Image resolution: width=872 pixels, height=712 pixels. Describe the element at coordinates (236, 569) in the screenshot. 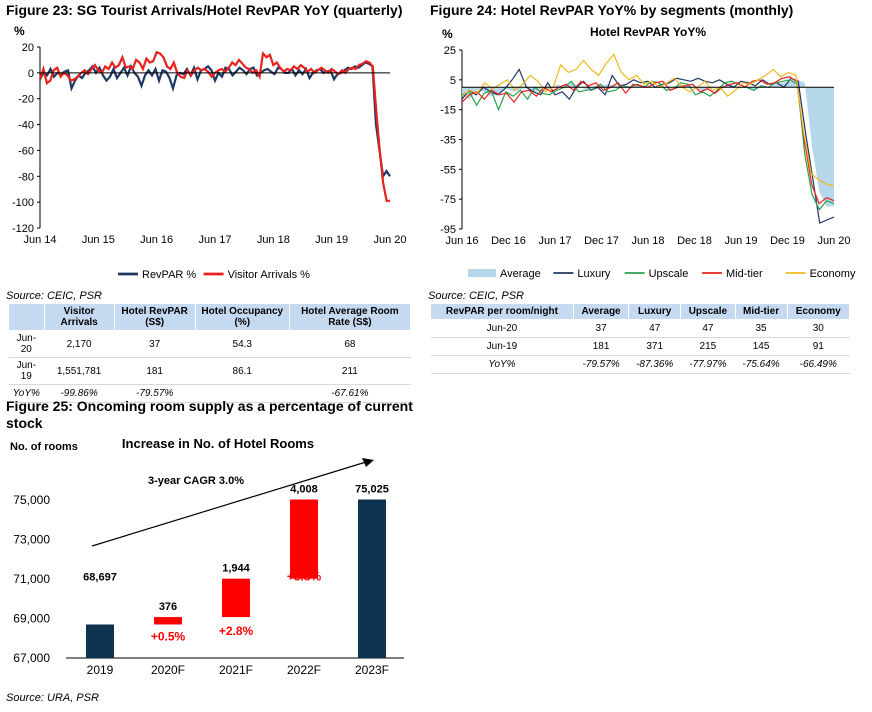

I see `data-label: 1,944` at that location.